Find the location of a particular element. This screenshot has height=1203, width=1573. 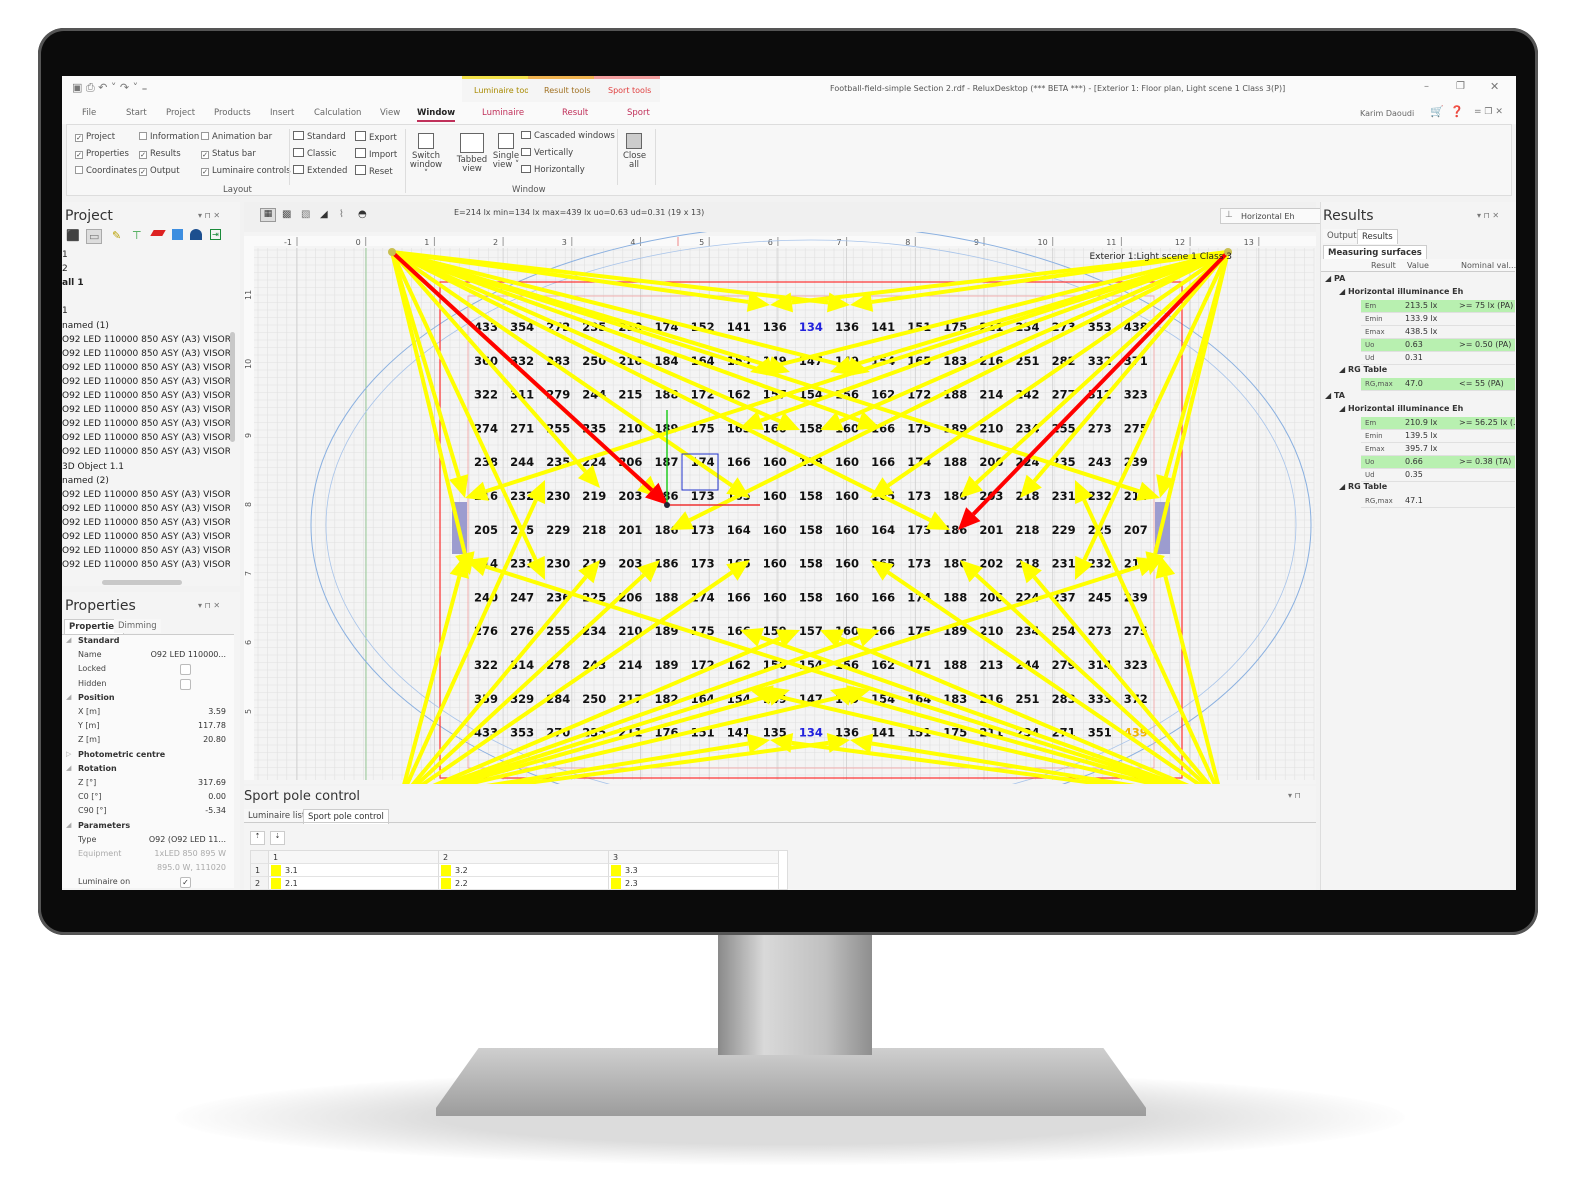

switch-window-button: Switch window ˅ is located at coordinates (426, 156).